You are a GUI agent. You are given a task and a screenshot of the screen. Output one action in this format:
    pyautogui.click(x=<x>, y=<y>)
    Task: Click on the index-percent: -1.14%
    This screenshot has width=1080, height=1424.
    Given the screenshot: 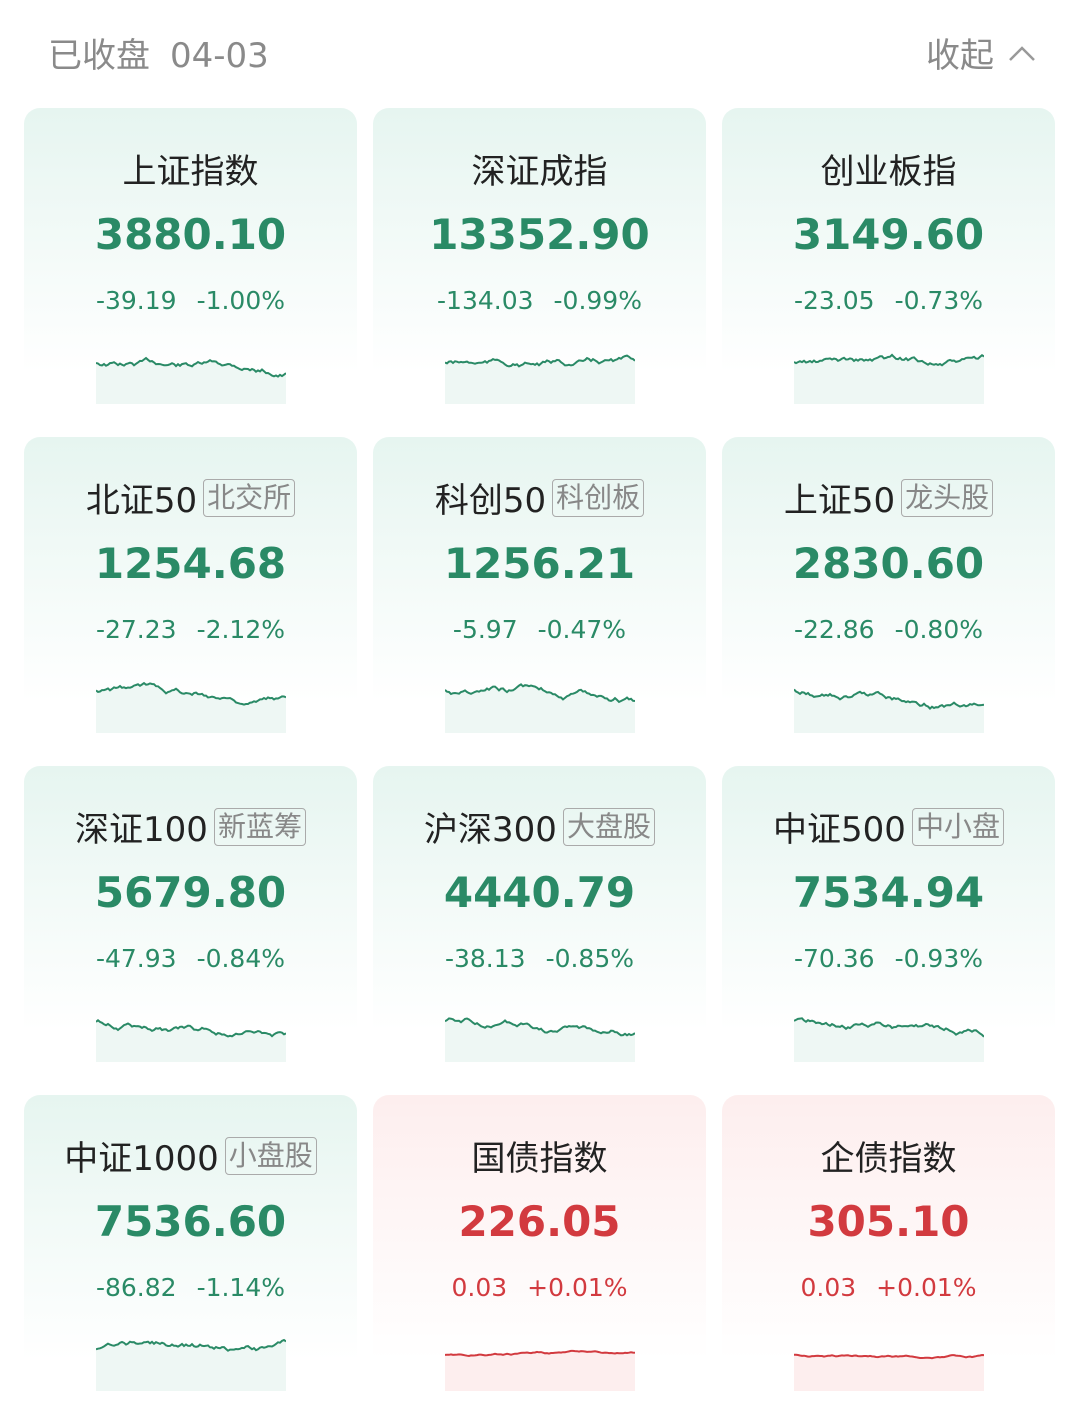 What is the action you would take?
    pyautogui.click(x=241, y=1287)
    